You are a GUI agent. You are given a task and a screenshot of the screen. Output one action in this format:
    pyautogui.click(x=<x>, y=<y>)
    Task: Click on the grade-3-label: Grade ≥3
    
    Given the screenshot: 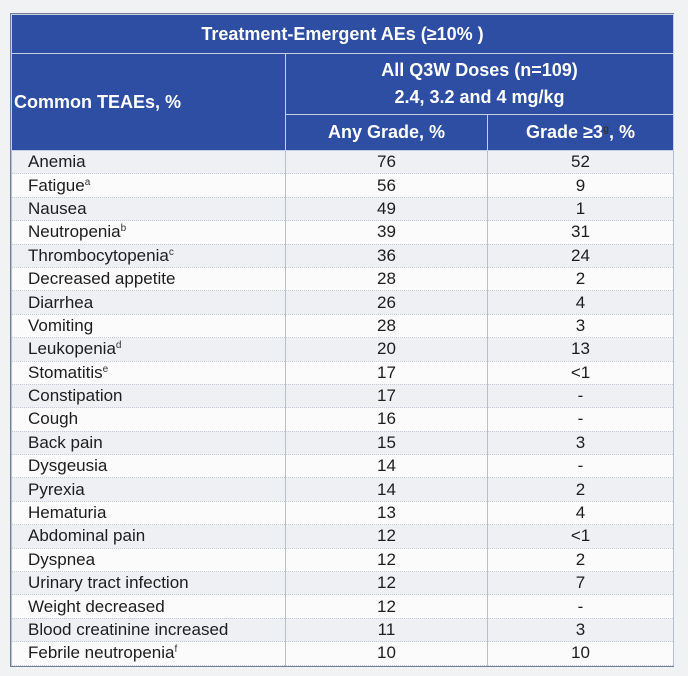 What is the action you would take?
    pyautogui.click(x=564, y=132)
    